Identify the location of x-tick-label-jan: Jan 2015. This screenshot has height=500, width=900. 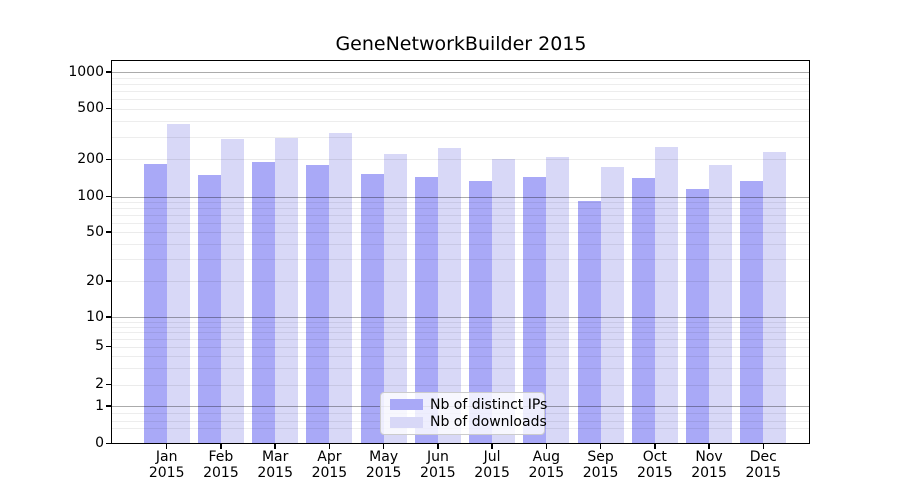
(167, 465).